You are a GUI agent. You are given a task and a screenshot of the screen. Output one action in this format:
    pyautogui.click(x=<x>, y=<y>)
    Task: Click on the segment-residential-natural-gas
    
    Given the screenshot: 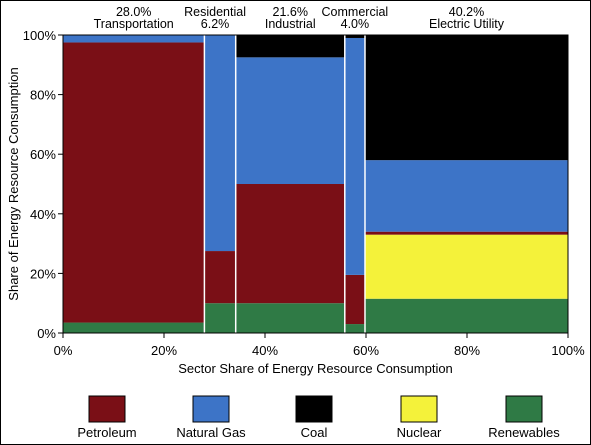 What is the action you would take?
    pyautogui.click(x=220, y=143)
    